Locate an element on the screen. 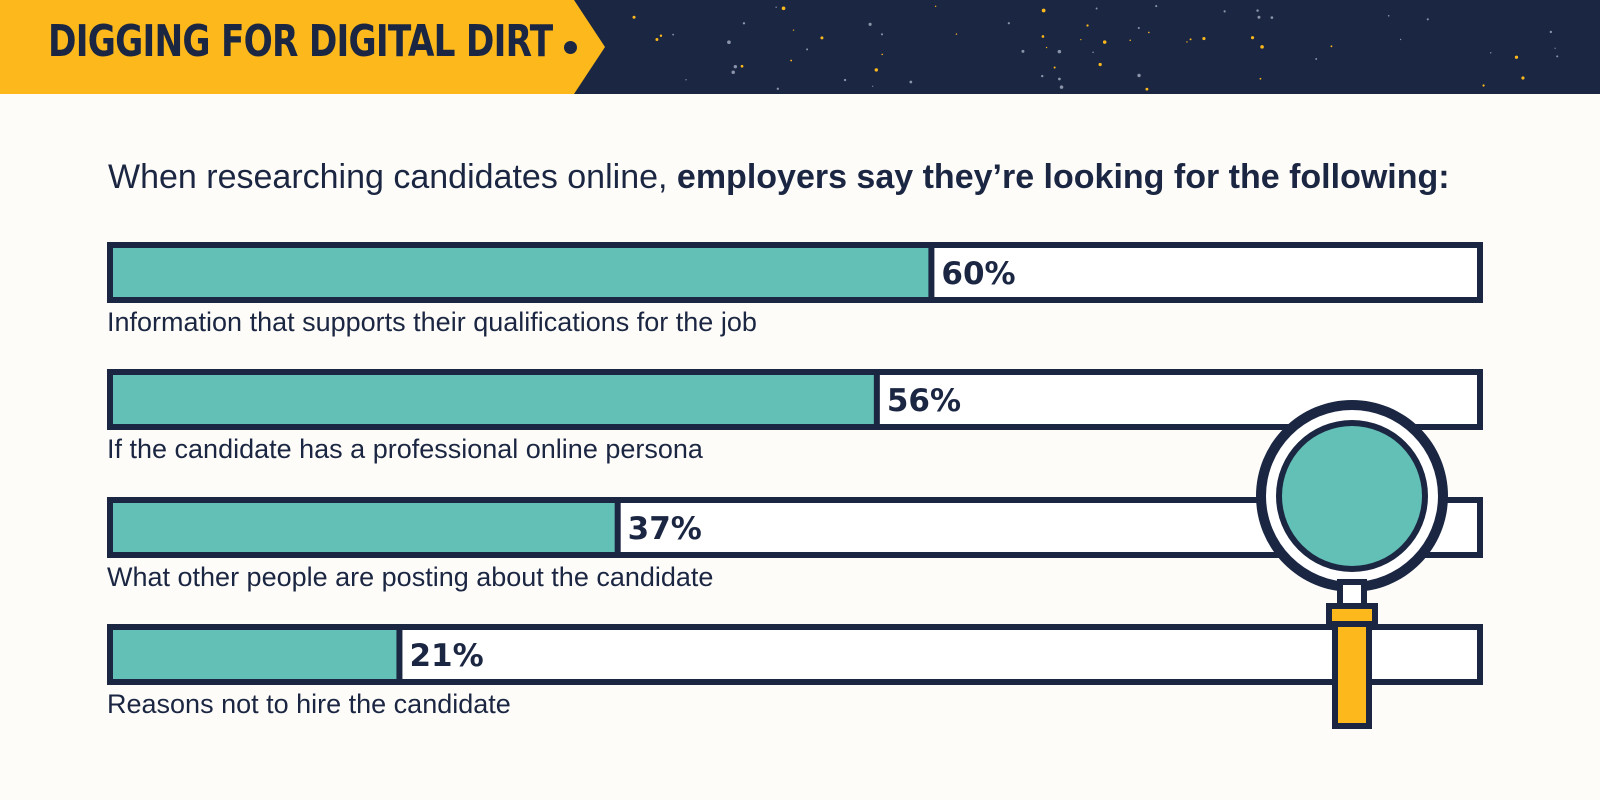 This screenshot has width=1600, height=800. subtitle-light: When researching candidates online, is located at coordinates (392, 177).